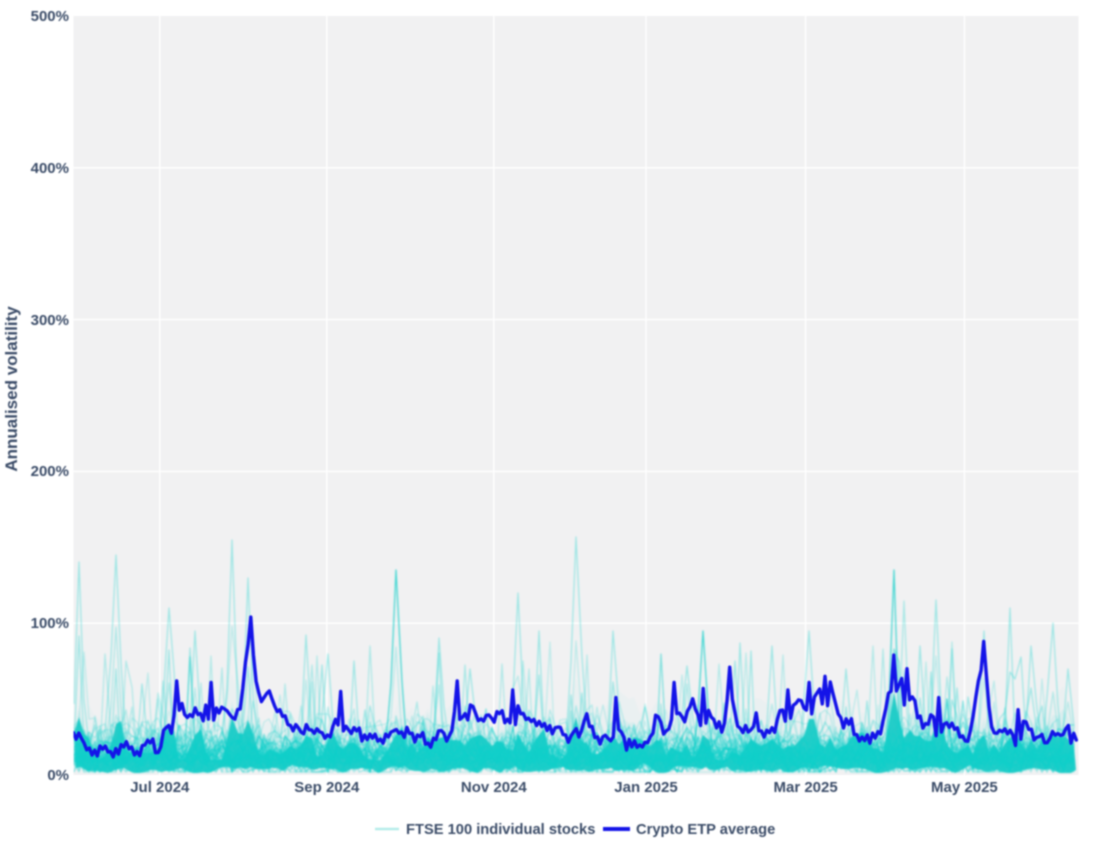  Describe the element at coordinates (705, 830) in the screenshot. I see `svg-text: Crypto ETP average` at that location.